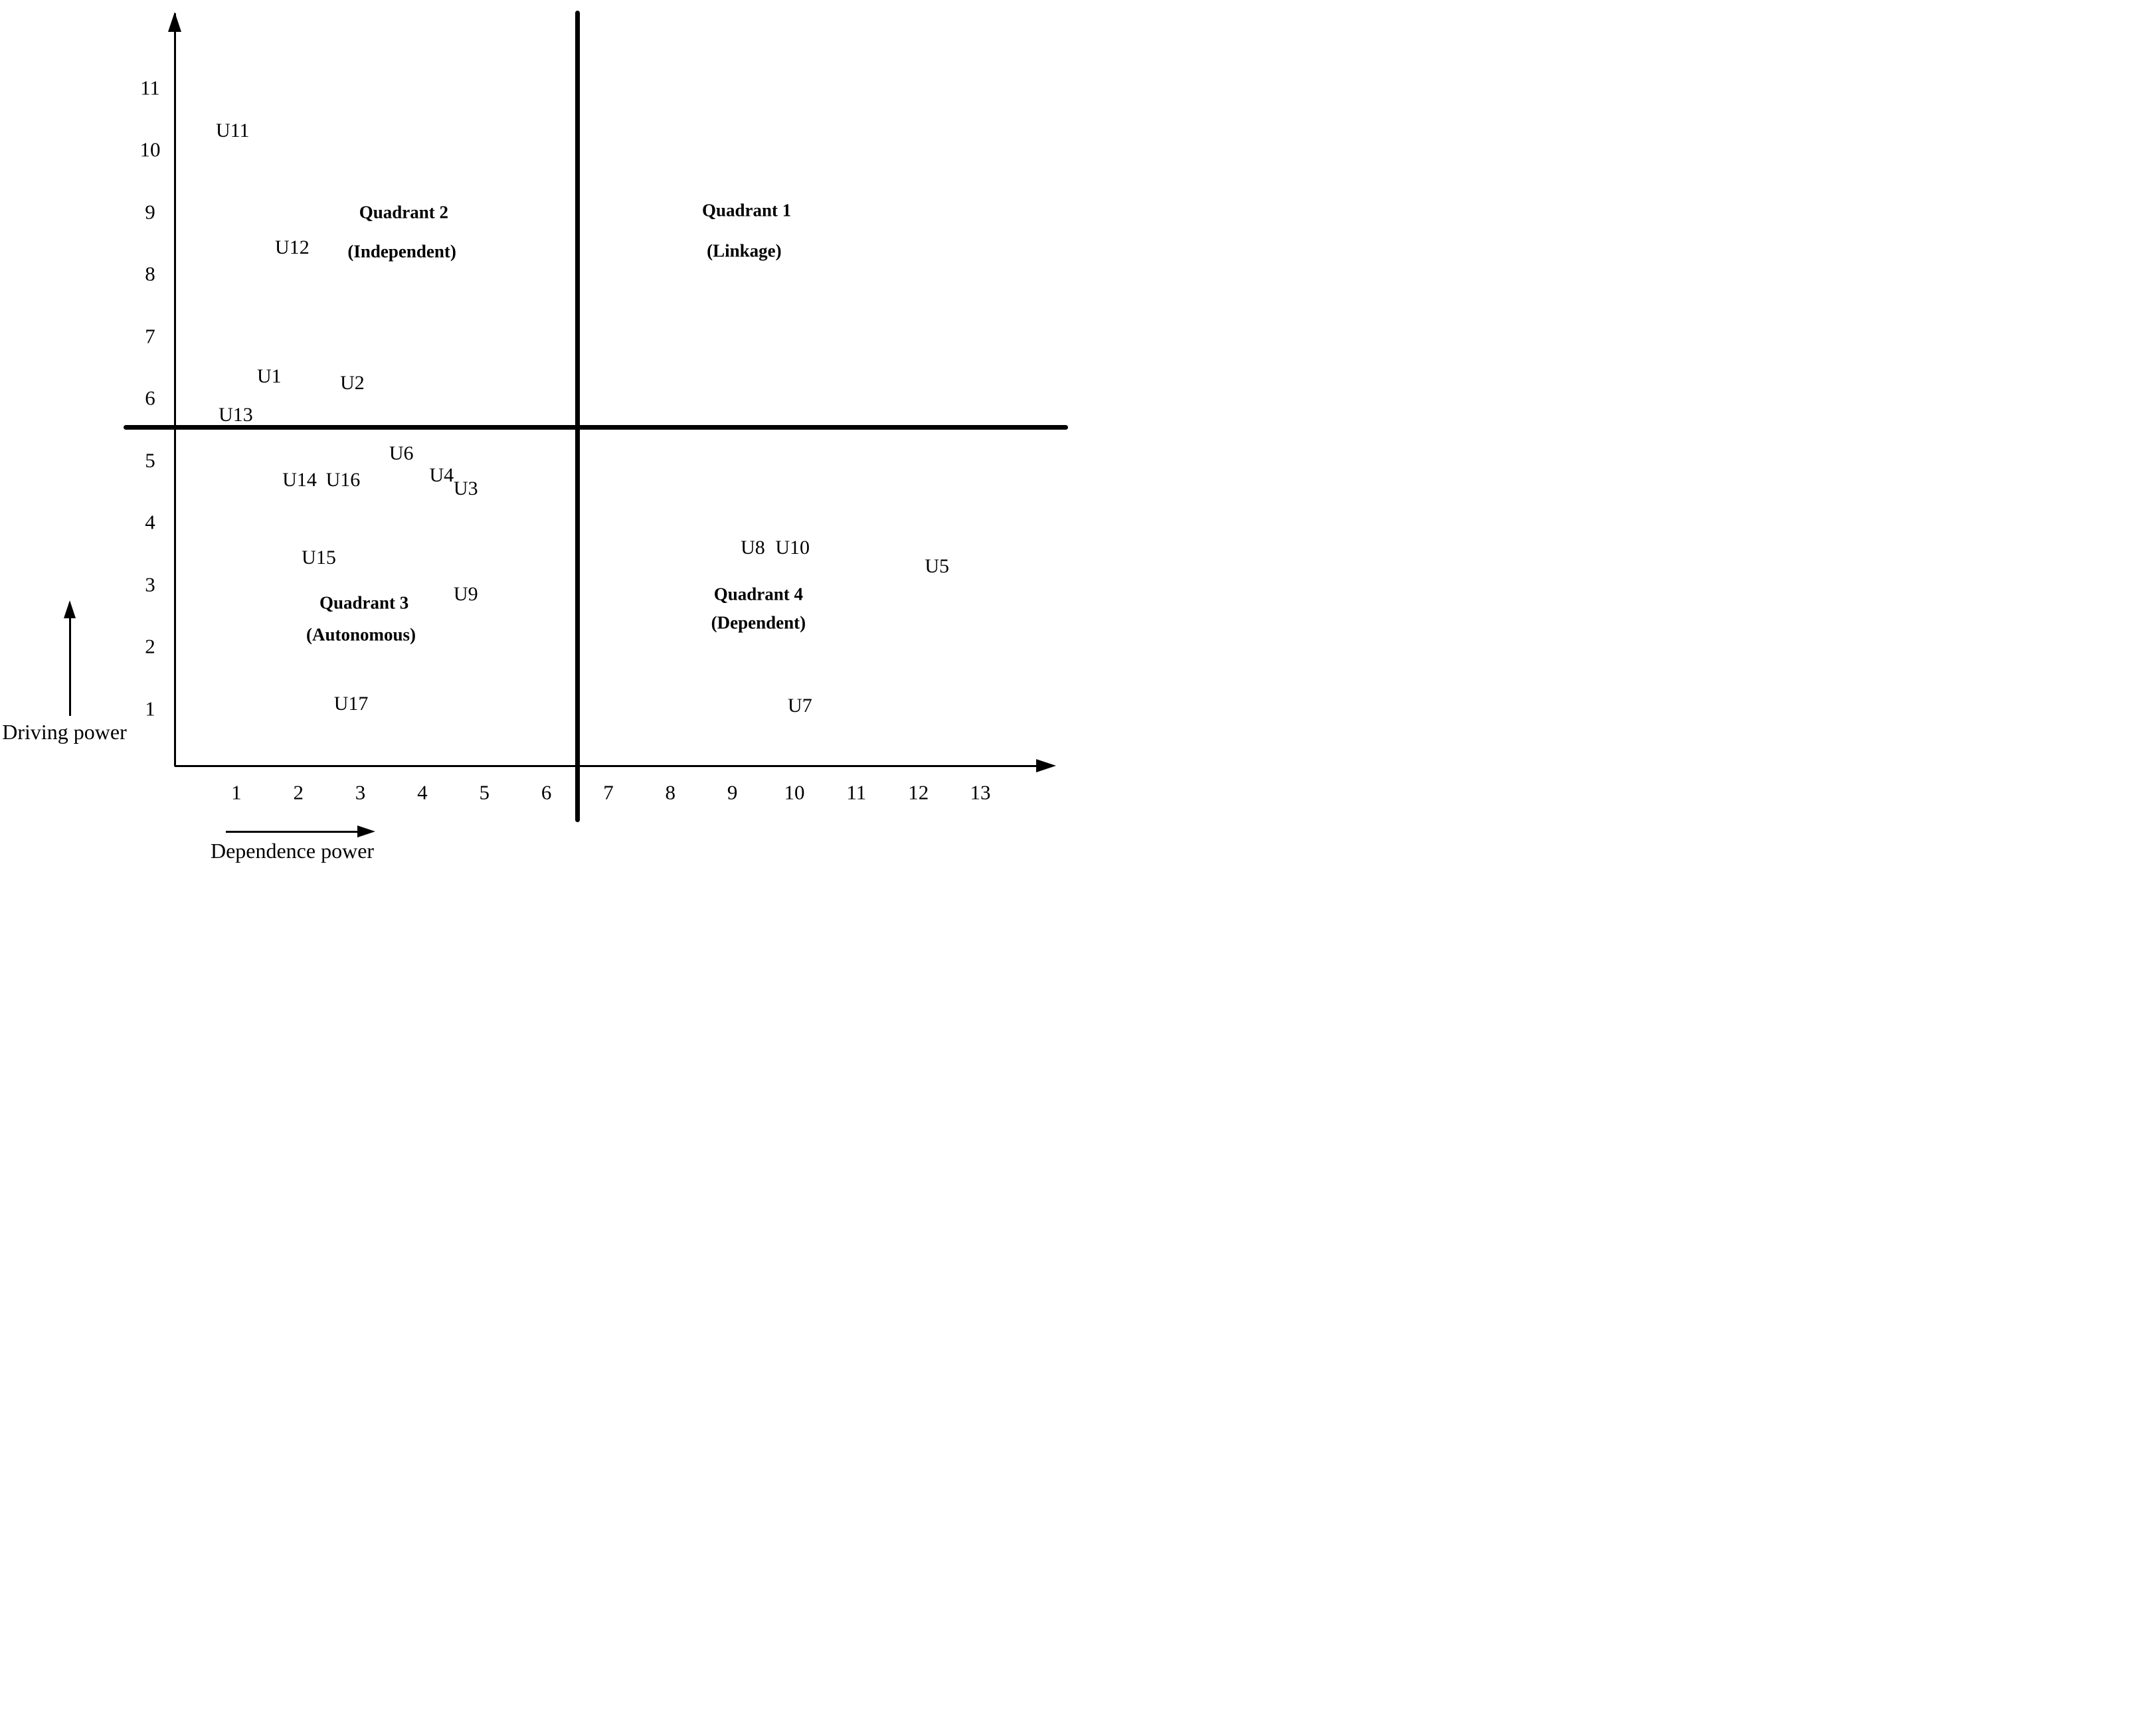  What do you see at coordinates (484, 792) in the screenshot?
I see `x-tick-label-5: 5` at bounding box center [484, 792].